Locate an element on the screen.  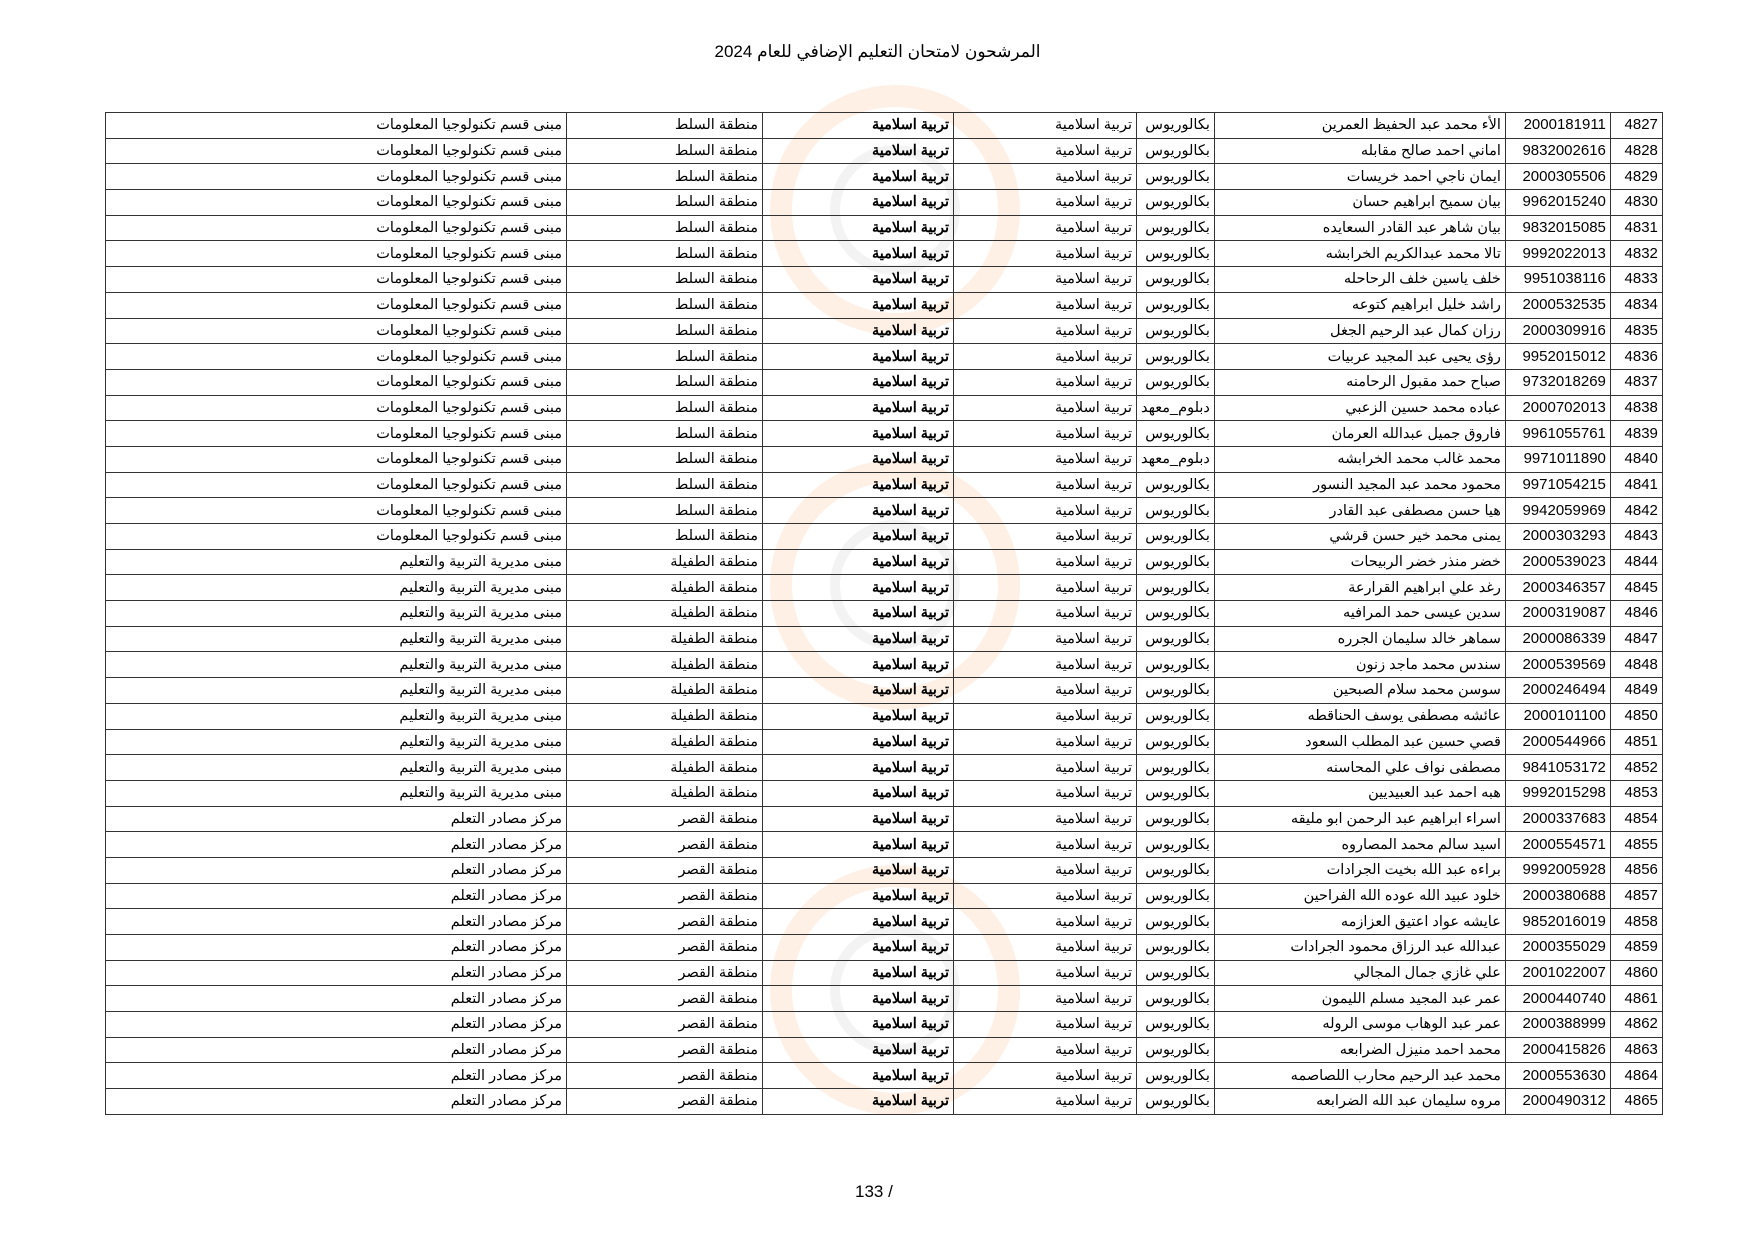
name-cell: عائشه مصطفى يوسف الحناقطه is located at coordinates (1359, 716).